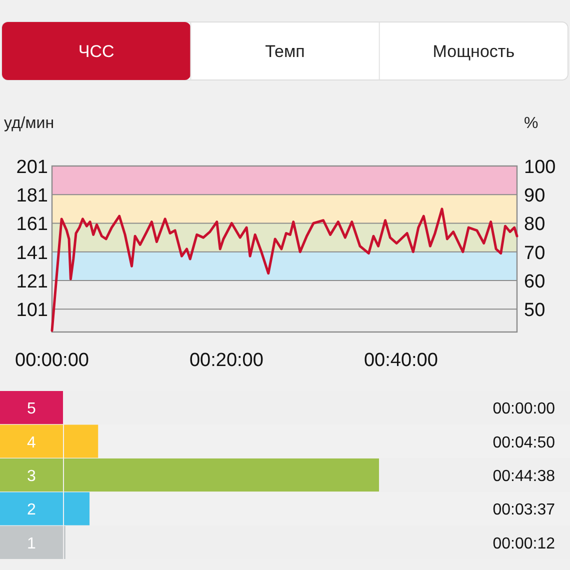  Describe the element at coordinates (524, 409) in the screenshot. I see `data-label: 00:00:00` at that location.